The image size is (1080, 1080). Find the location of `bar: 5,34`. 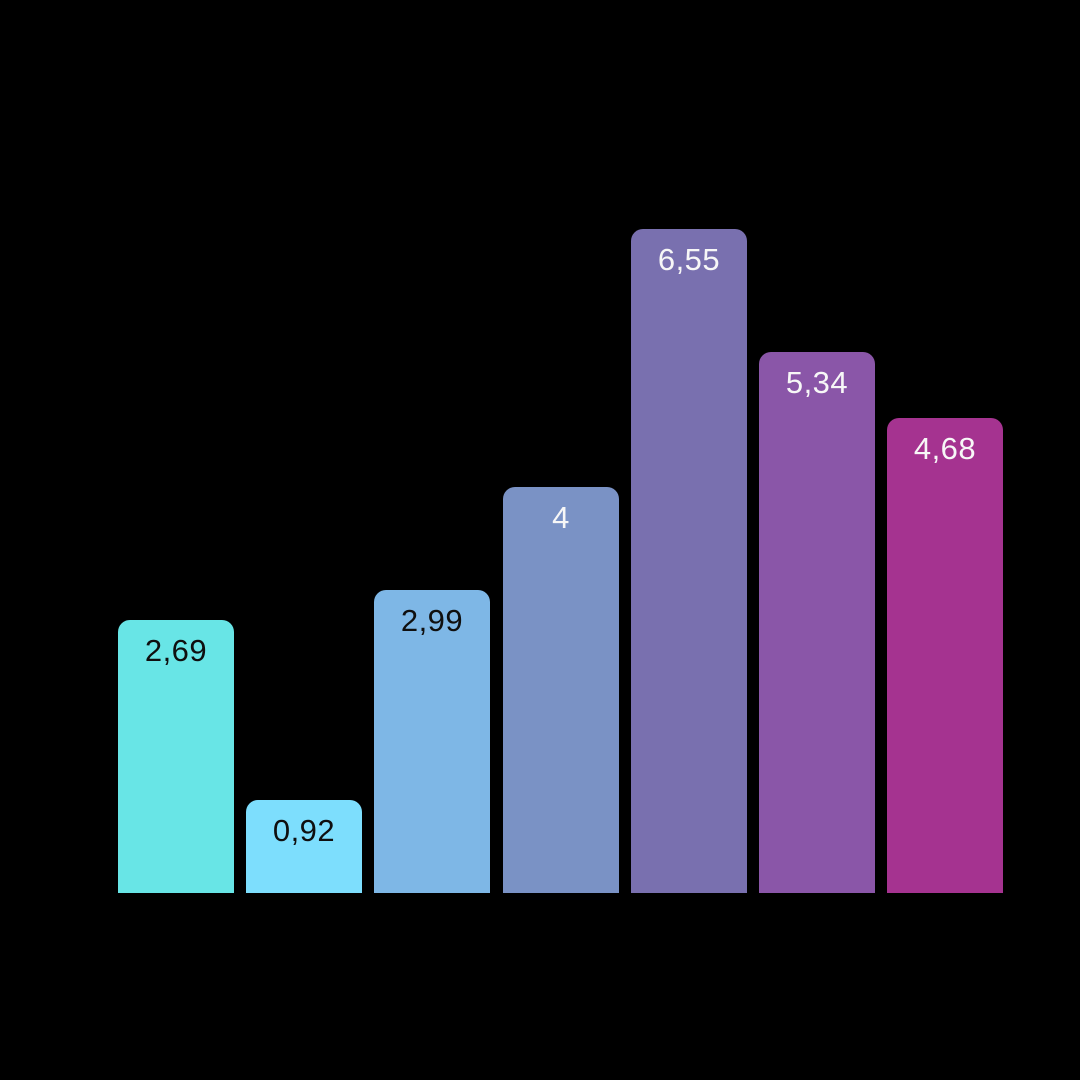

bar: 5,34 is located at coordinates (817, 622).